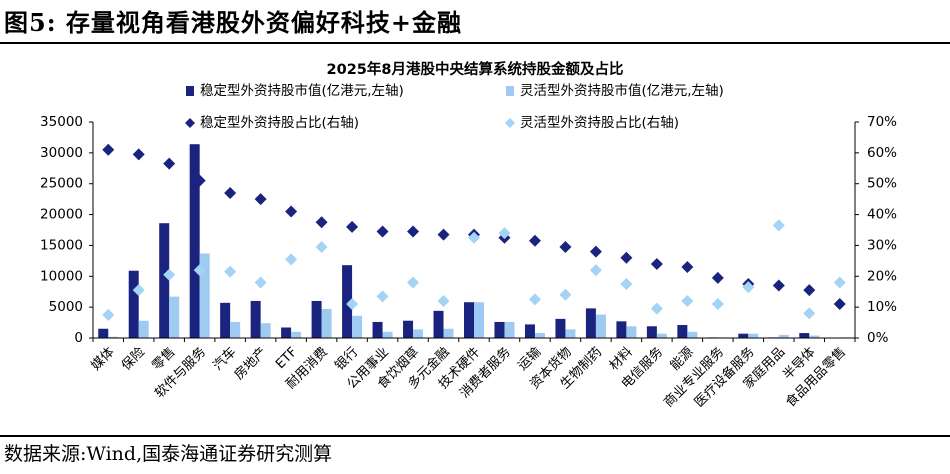 This screenshot has height=474, width=950. Describe the element at coordinates (882, 153) in the screenshot. I see `y-right-tick-label-6: 60%` at that location.